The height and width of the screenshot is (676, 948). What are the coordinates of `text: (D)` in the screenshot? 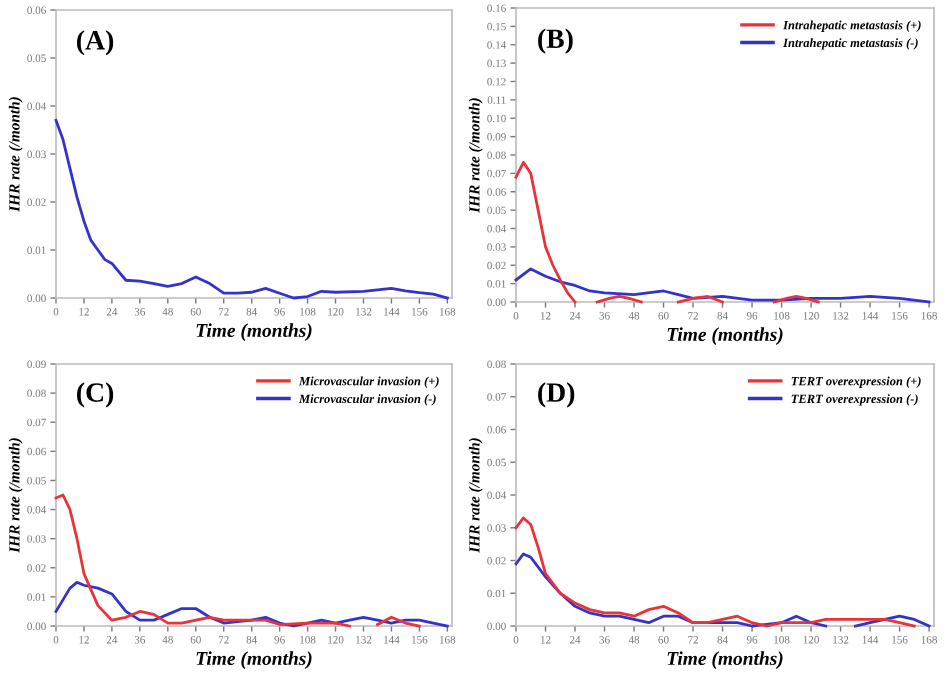 It's located at (556, 395).